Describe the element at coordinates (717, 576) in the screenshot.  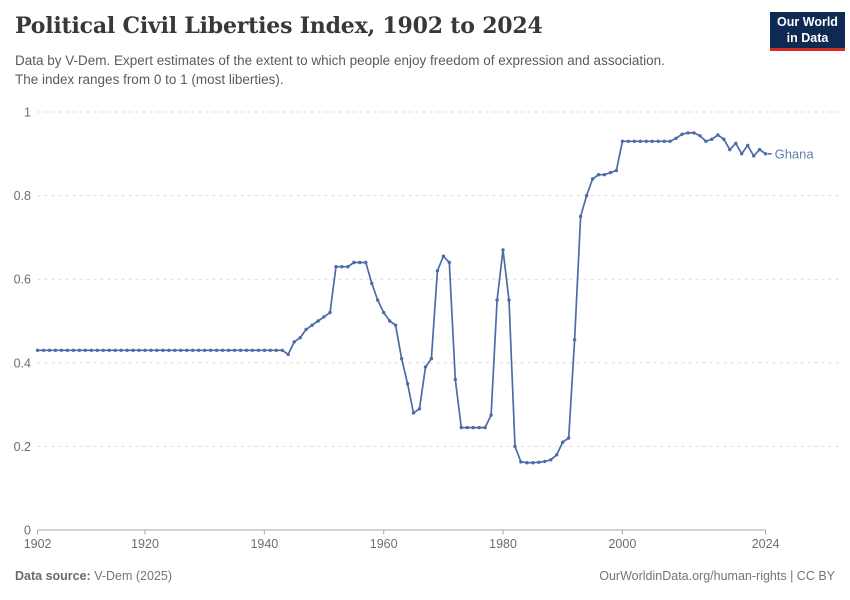
I see `owid-url-license: OurWorldinData.org/human-rights | CC BY` at that location.